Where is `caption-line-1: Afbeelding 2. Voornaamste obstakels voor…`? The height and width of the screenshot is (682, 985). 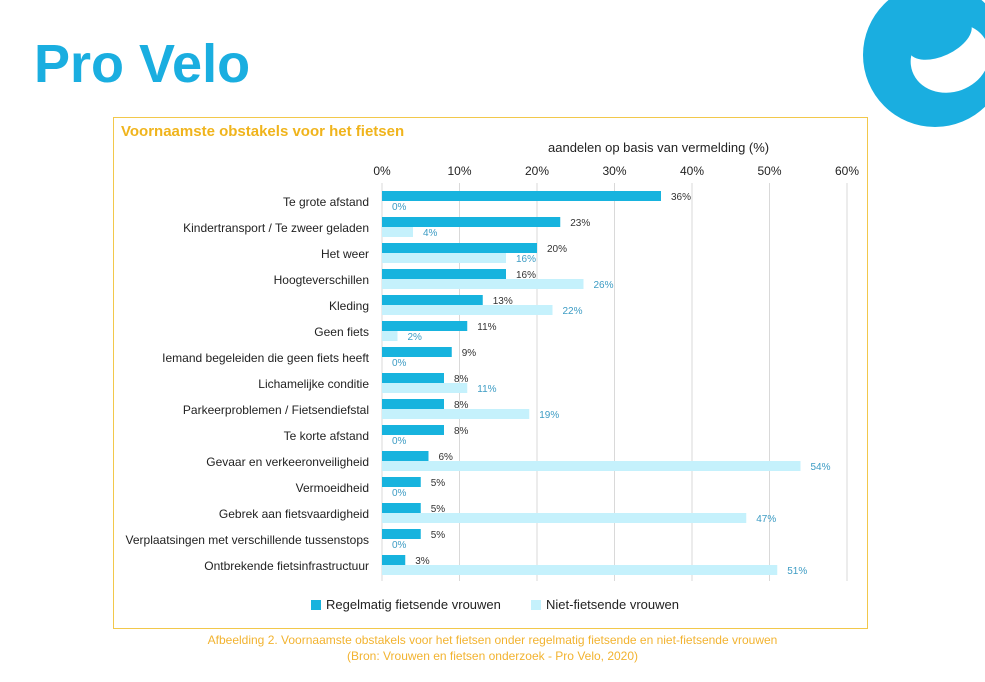
caption-line-1: Afbeelding 2. Voornaamste obstakels voor… is located at coordinates (492, 640).